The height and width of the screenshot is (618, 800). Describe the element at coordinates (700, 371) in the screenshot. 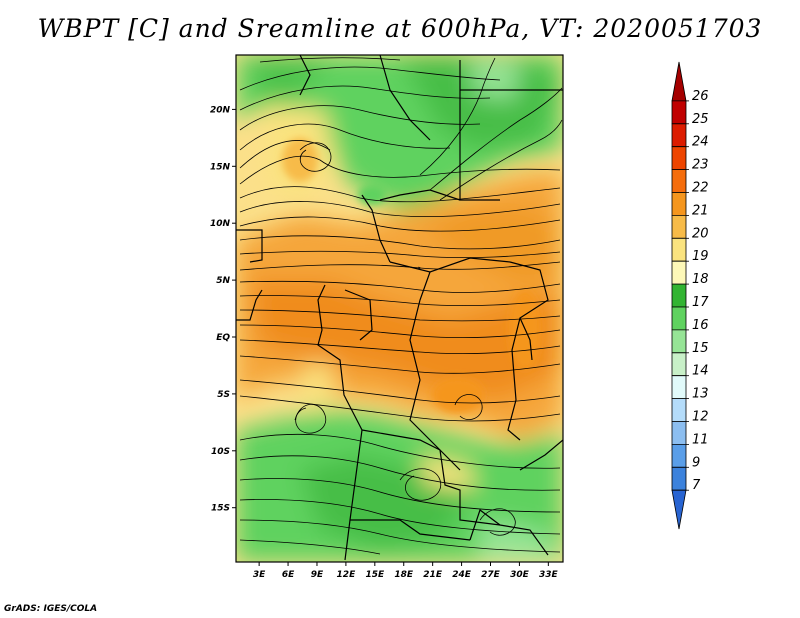

I see `colorbar-label: 14` at that location.